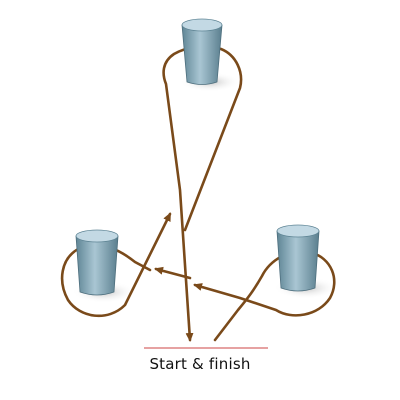  Describe the element at coordinates (97, 262) in the screenshot. I see `left-barrel` at that location.